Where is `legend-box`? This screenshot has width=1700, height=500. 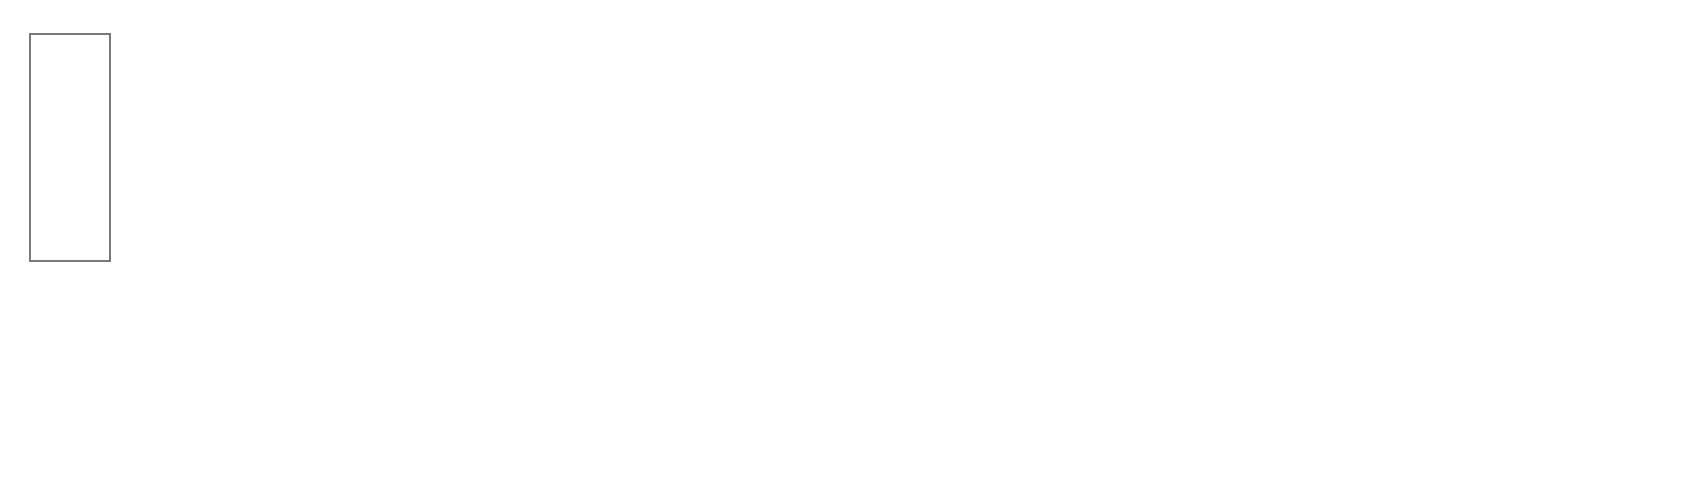 legend-box is located at coordinates (70, 147).